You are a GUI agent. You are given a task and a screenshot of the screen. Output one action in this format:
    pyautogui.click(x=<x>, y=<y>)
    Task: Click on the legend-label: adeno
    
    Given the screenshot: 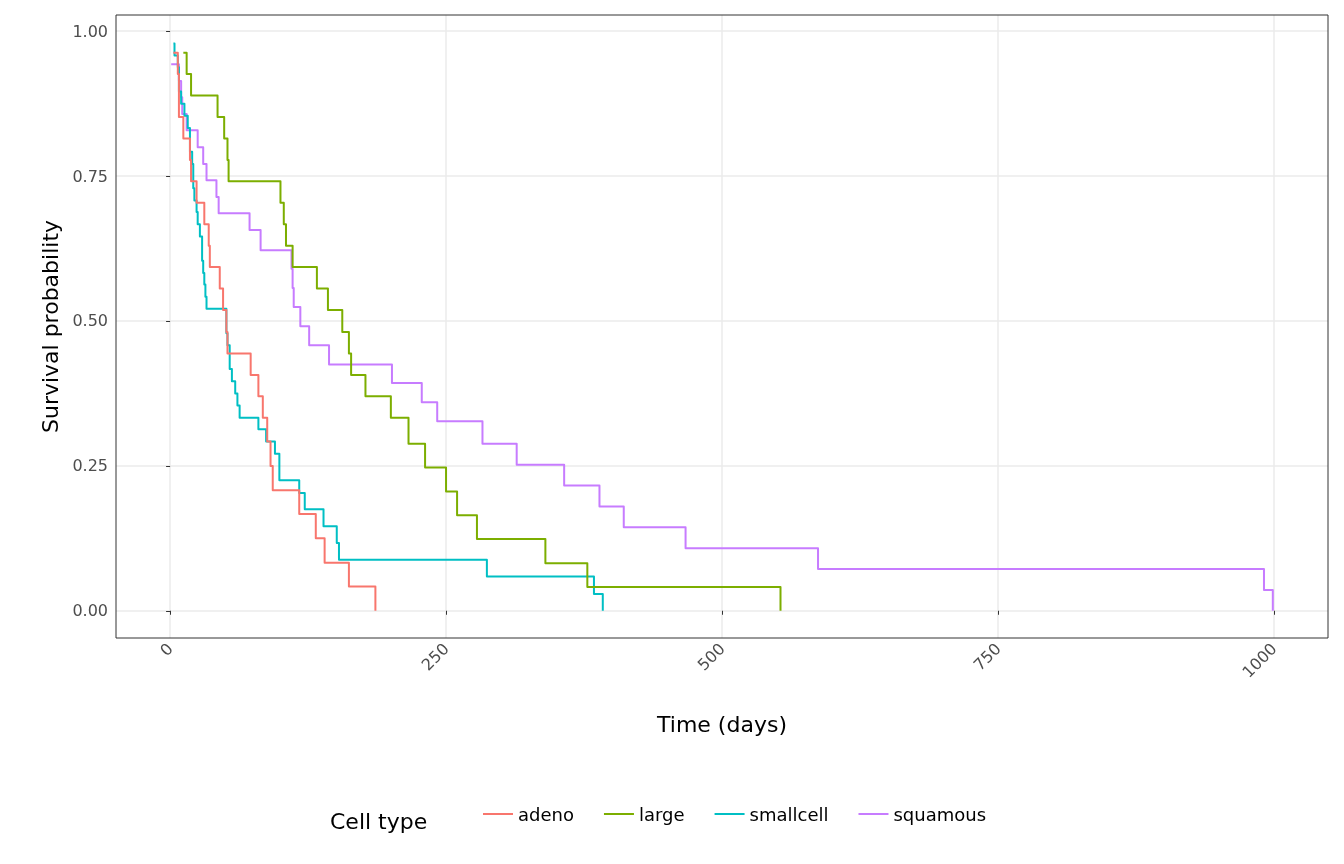 What is the action you would take?
    pyautogui.click(x=546, y=814)
    